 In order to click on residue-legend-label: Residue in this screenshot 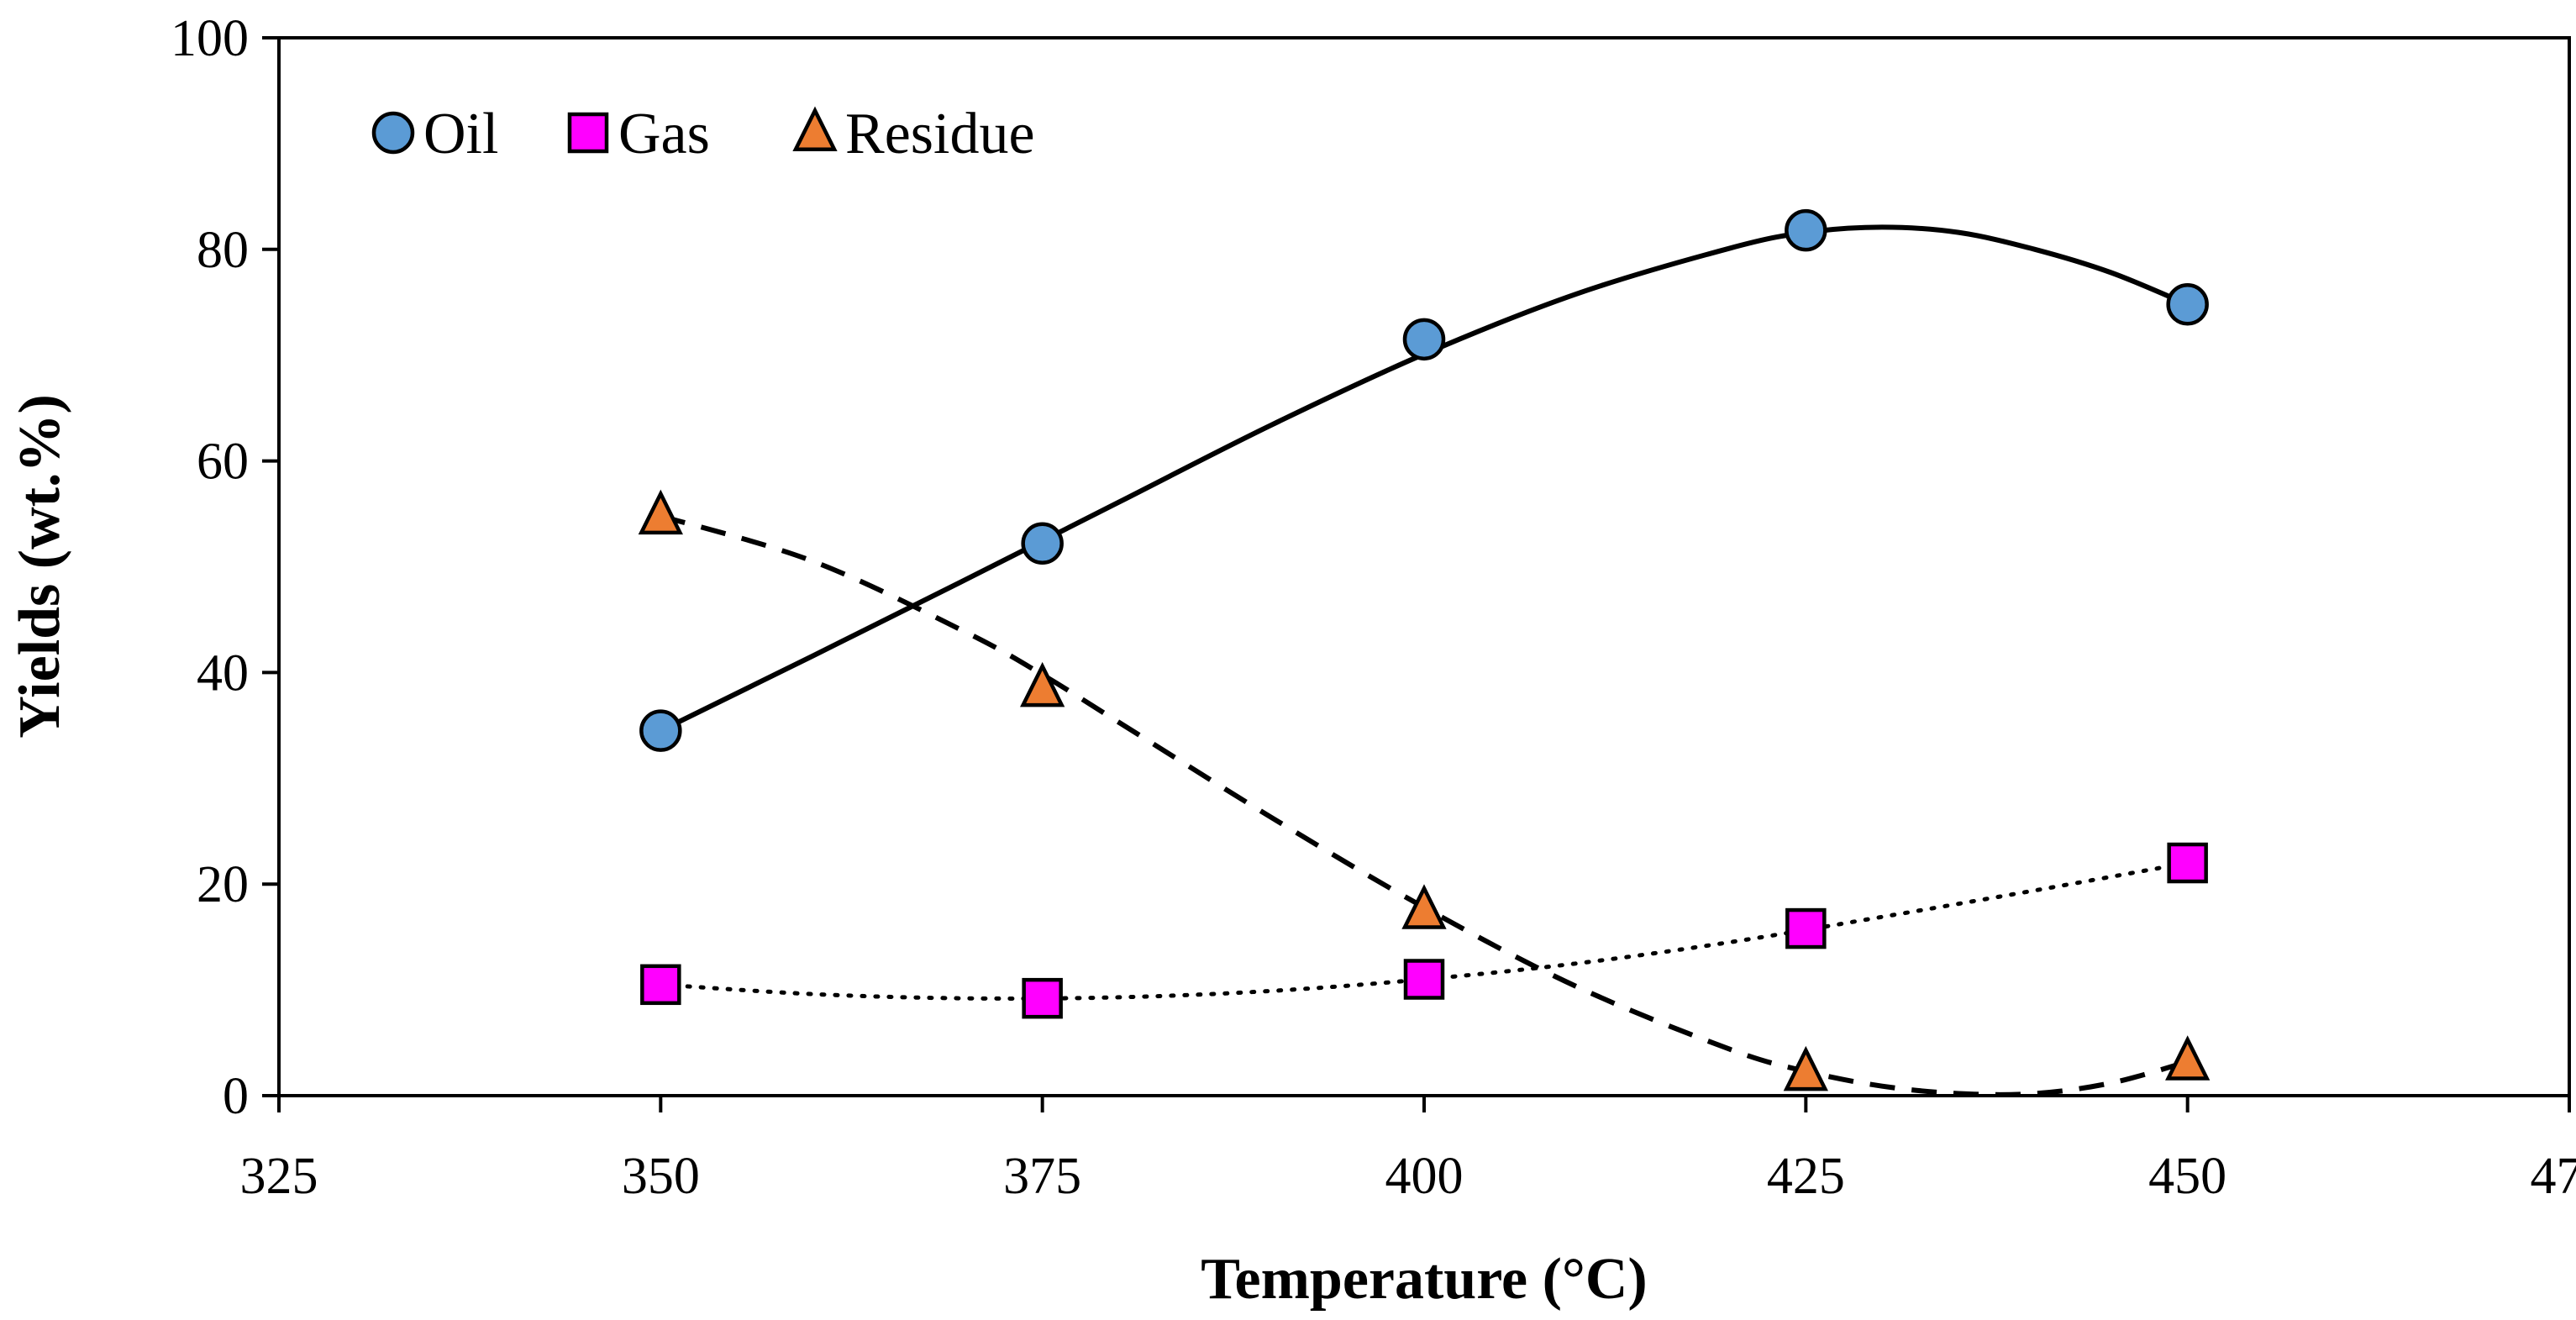, I will do `click(940, 134)`.